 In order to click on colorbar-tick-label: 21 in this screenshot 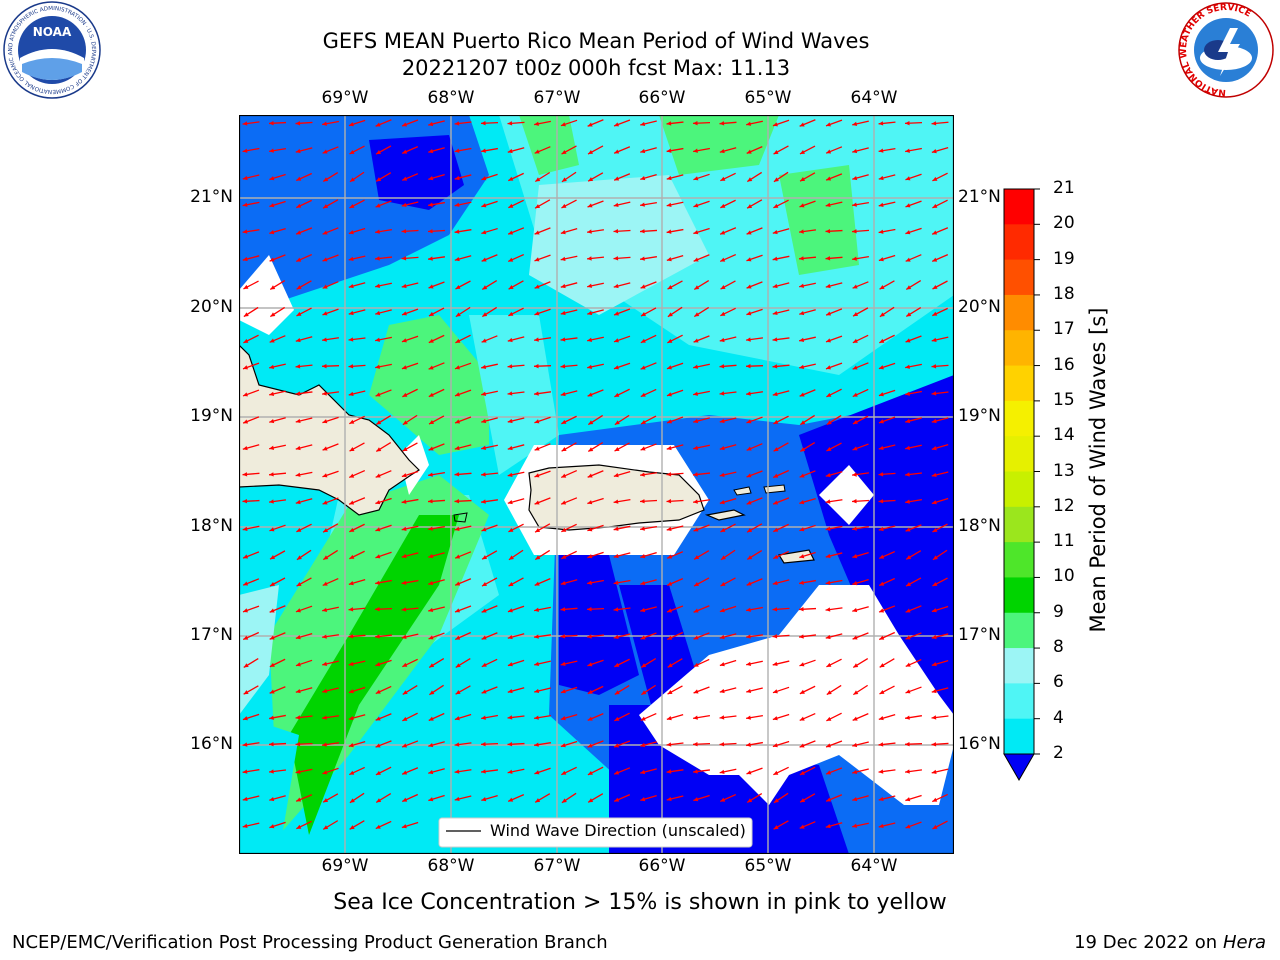, I will do `click(1064, 188)`.